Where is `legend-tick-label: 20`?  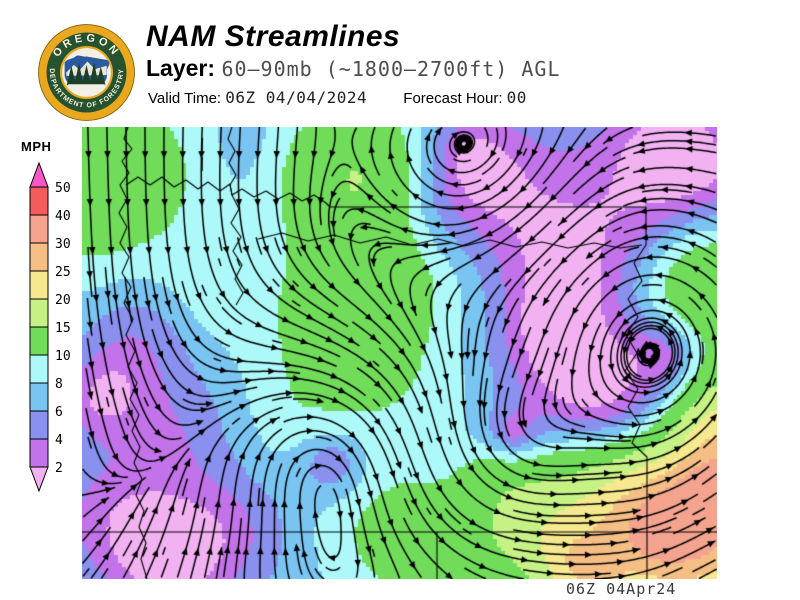
legend-tick-label: 20 is located at coordinates (63, 300).